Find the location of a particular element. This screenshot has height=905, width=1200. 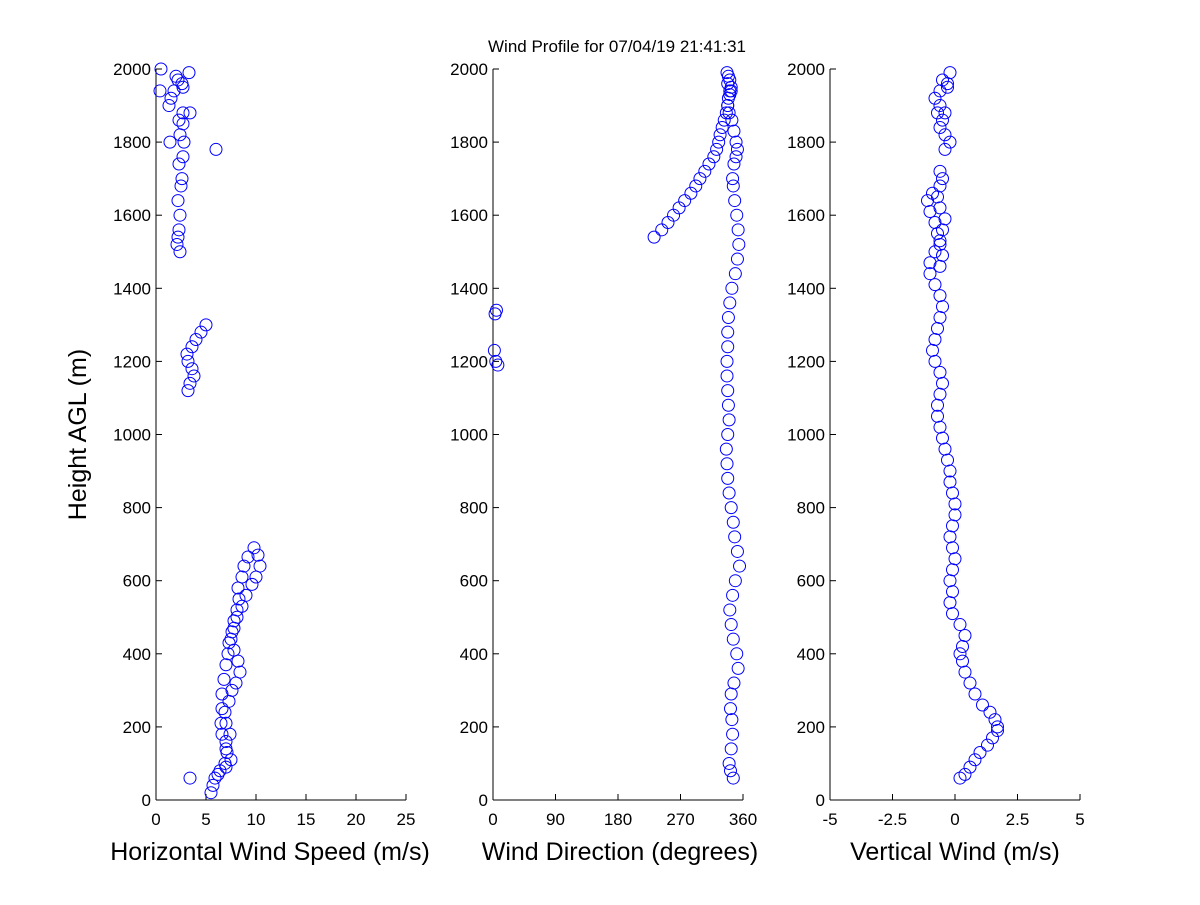

x-tick-label: 15 is located at coordinates (306, 819).